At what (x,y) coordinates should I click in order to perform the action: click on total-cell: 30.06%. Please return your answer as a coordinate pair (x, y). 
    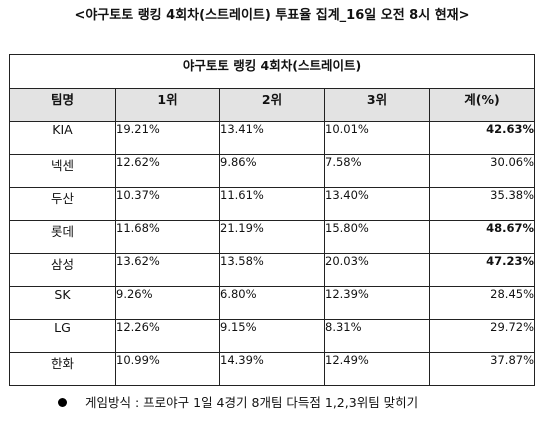
    Looking at the image, I should click on (482, 171).